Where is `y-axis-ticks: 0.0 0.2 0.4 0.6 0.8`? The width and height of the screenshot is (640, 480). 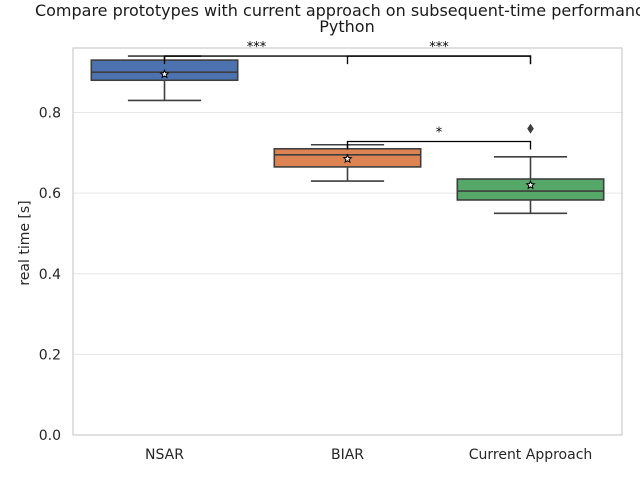 y-axis-ticks: 0.0 0.2 0.4 0.6 0.8 is located at coordinates (50, 275).